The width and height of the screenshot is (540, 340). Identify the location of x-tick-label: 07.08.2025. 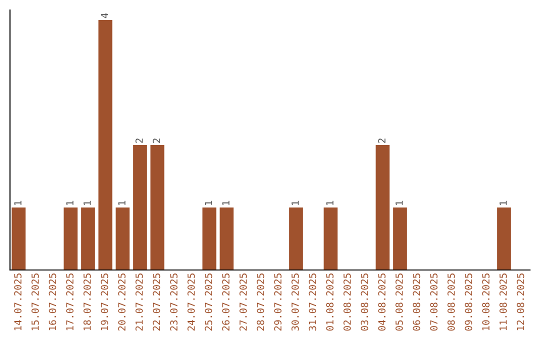
(434, 302).